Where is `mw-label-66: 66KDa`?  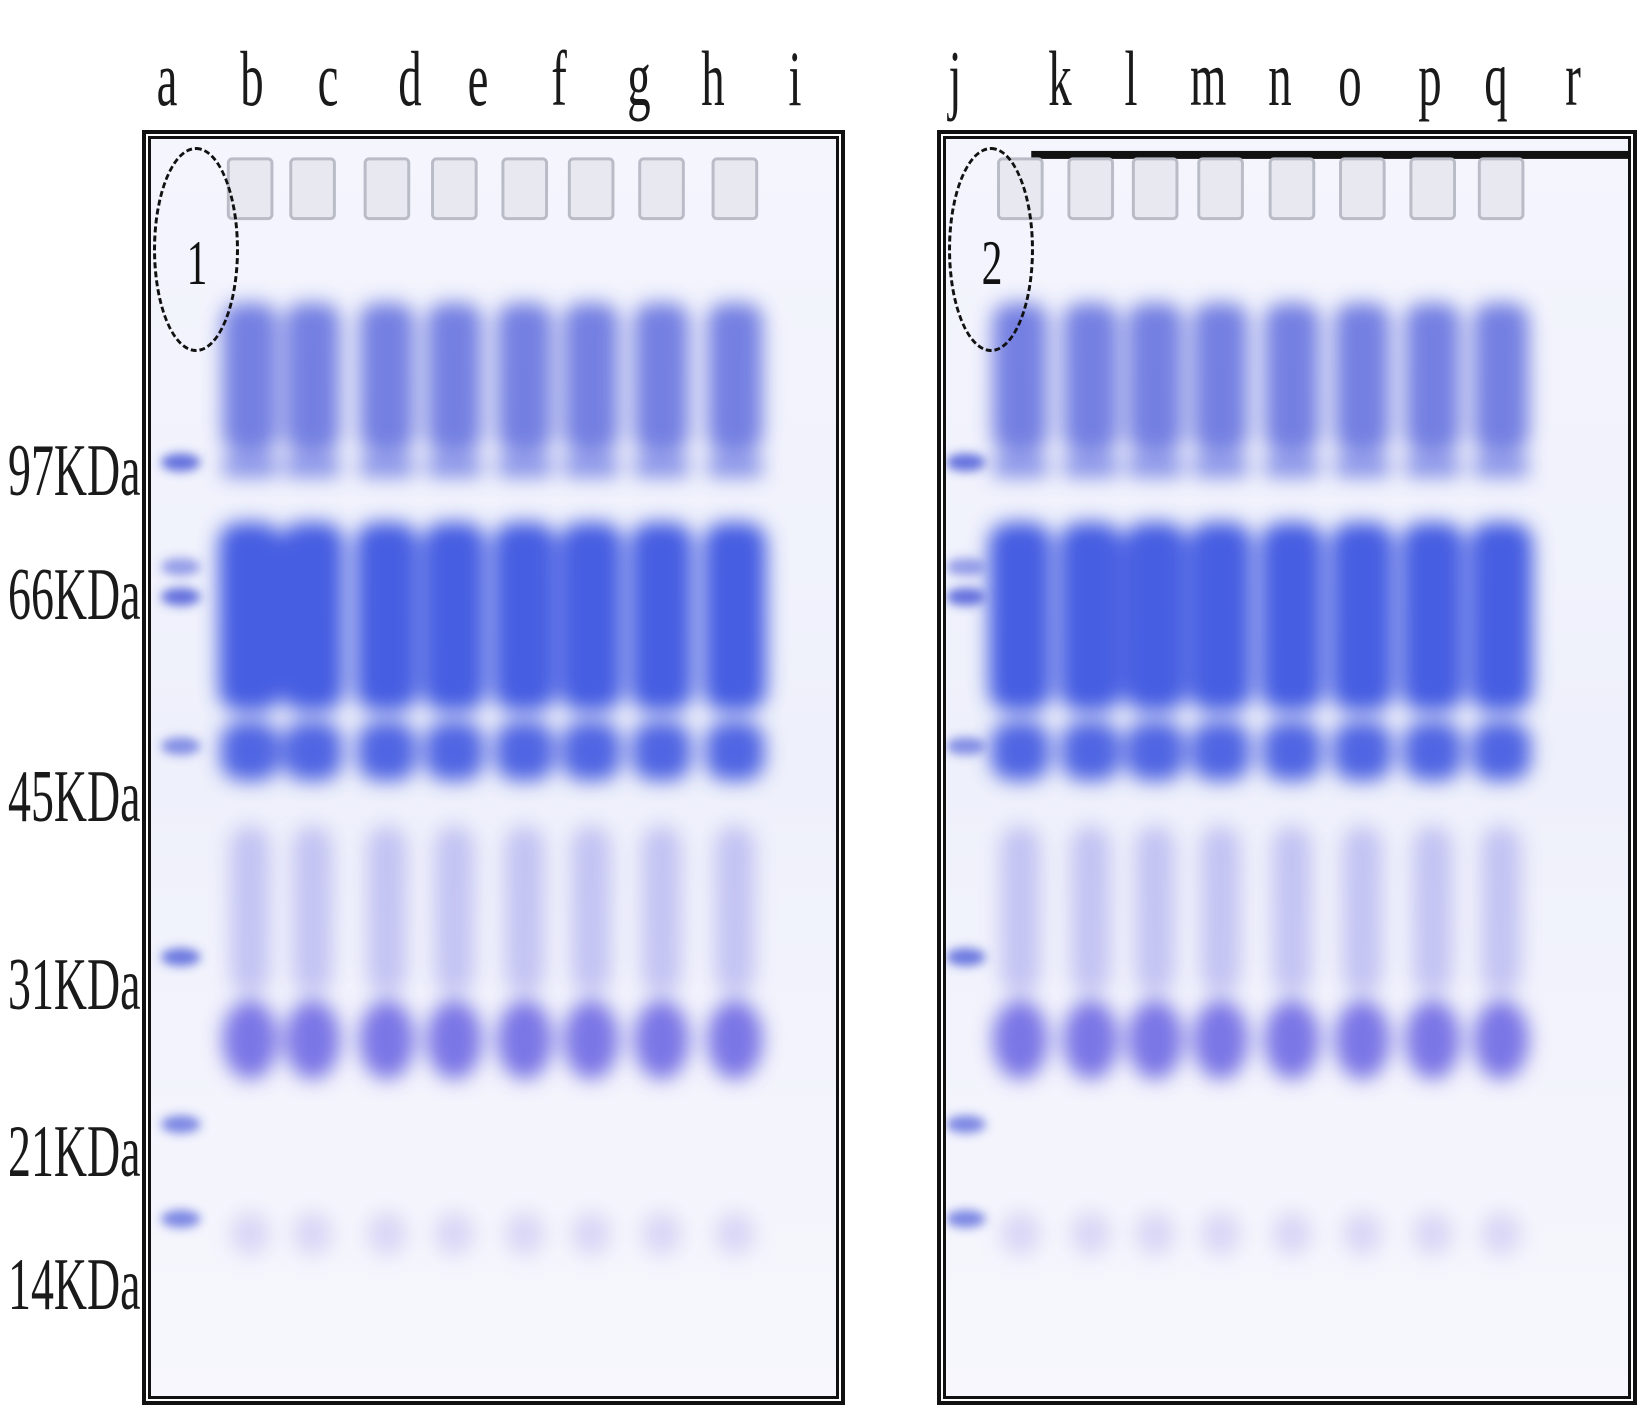 mw-label-66: 66KDa is located at coordinates (74, 595).